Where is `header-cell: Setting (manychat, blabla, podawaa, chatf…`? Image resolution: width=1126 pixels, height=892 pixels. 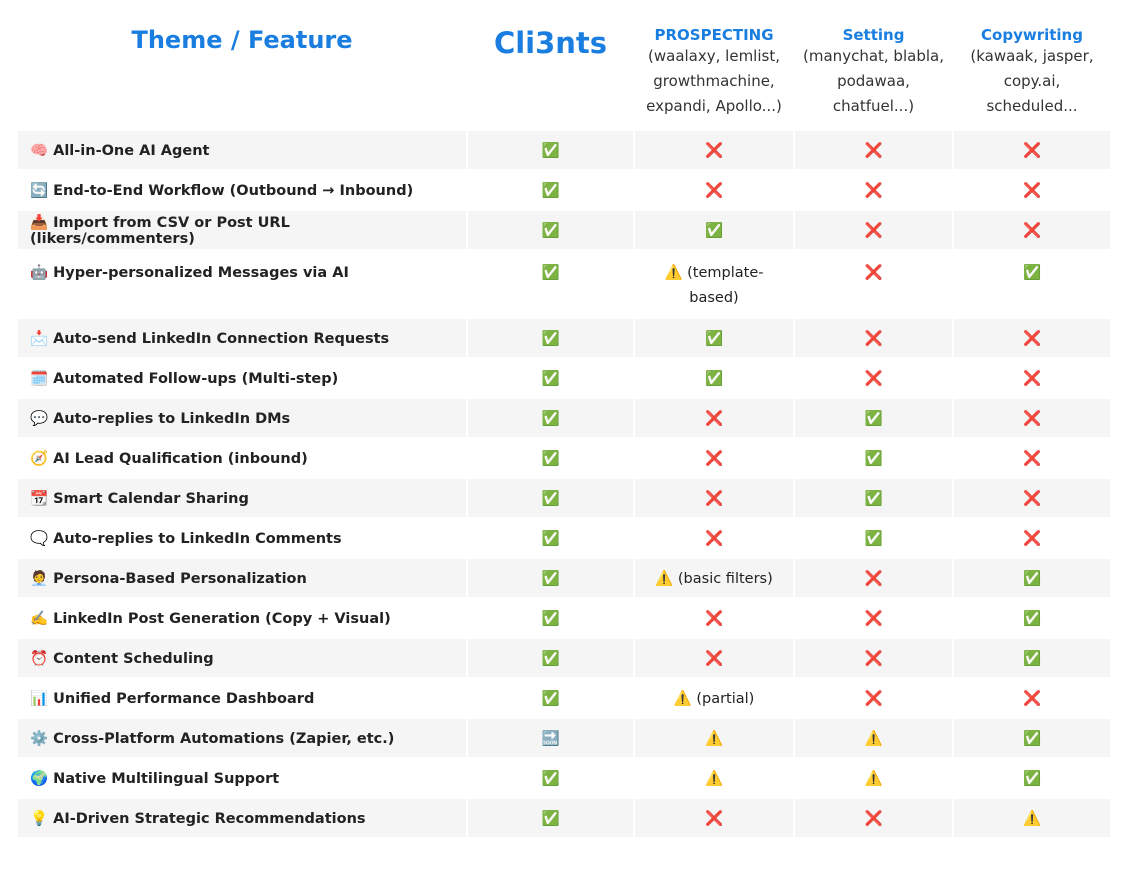 header-cell: Setting (manychat, blabla, podawaa, chatf… is located at coordinates (873, 72).